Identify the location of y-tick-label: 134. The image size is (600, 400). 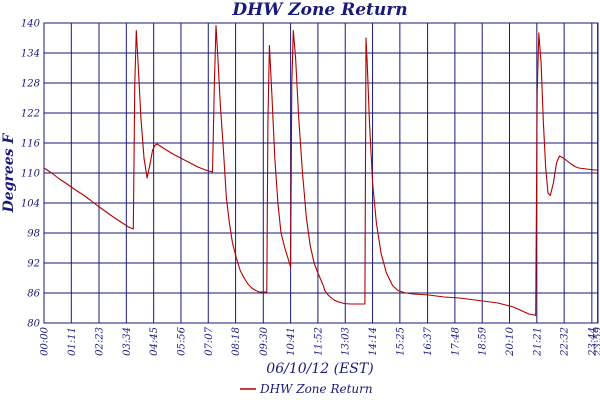
(30, 54).